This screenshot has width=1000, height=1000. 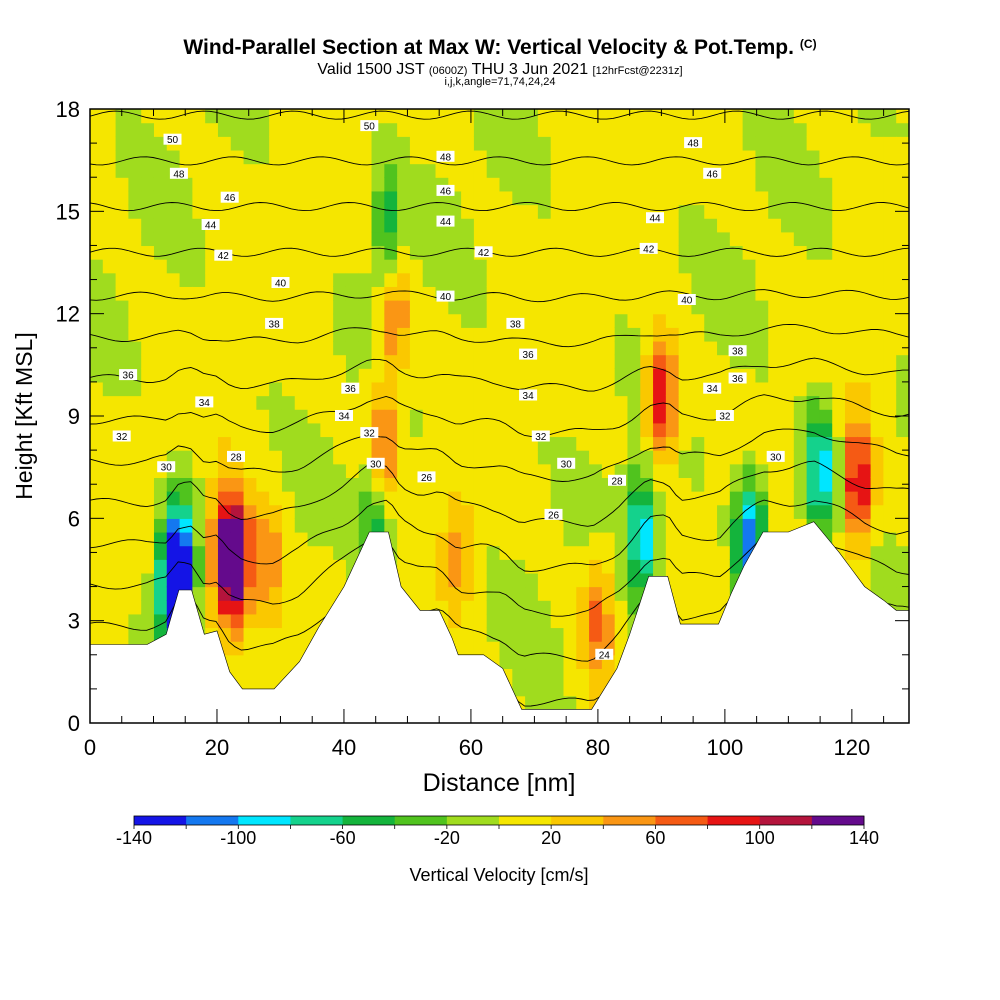 I want to click on contour-label: 40, so click(x=445, y=296).